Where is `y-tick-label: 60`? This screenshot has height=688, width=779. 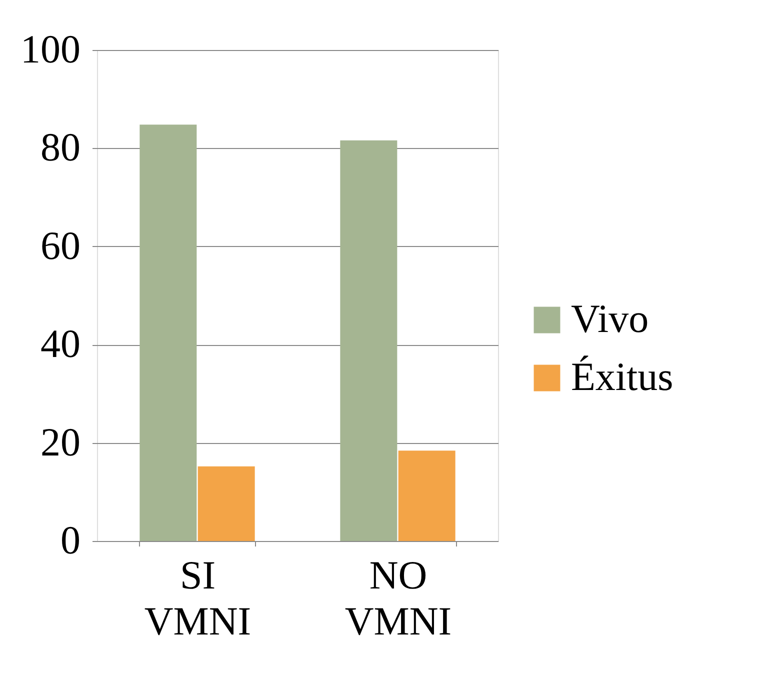
y-tick-label: 60 is located at coordinates (60, 245).